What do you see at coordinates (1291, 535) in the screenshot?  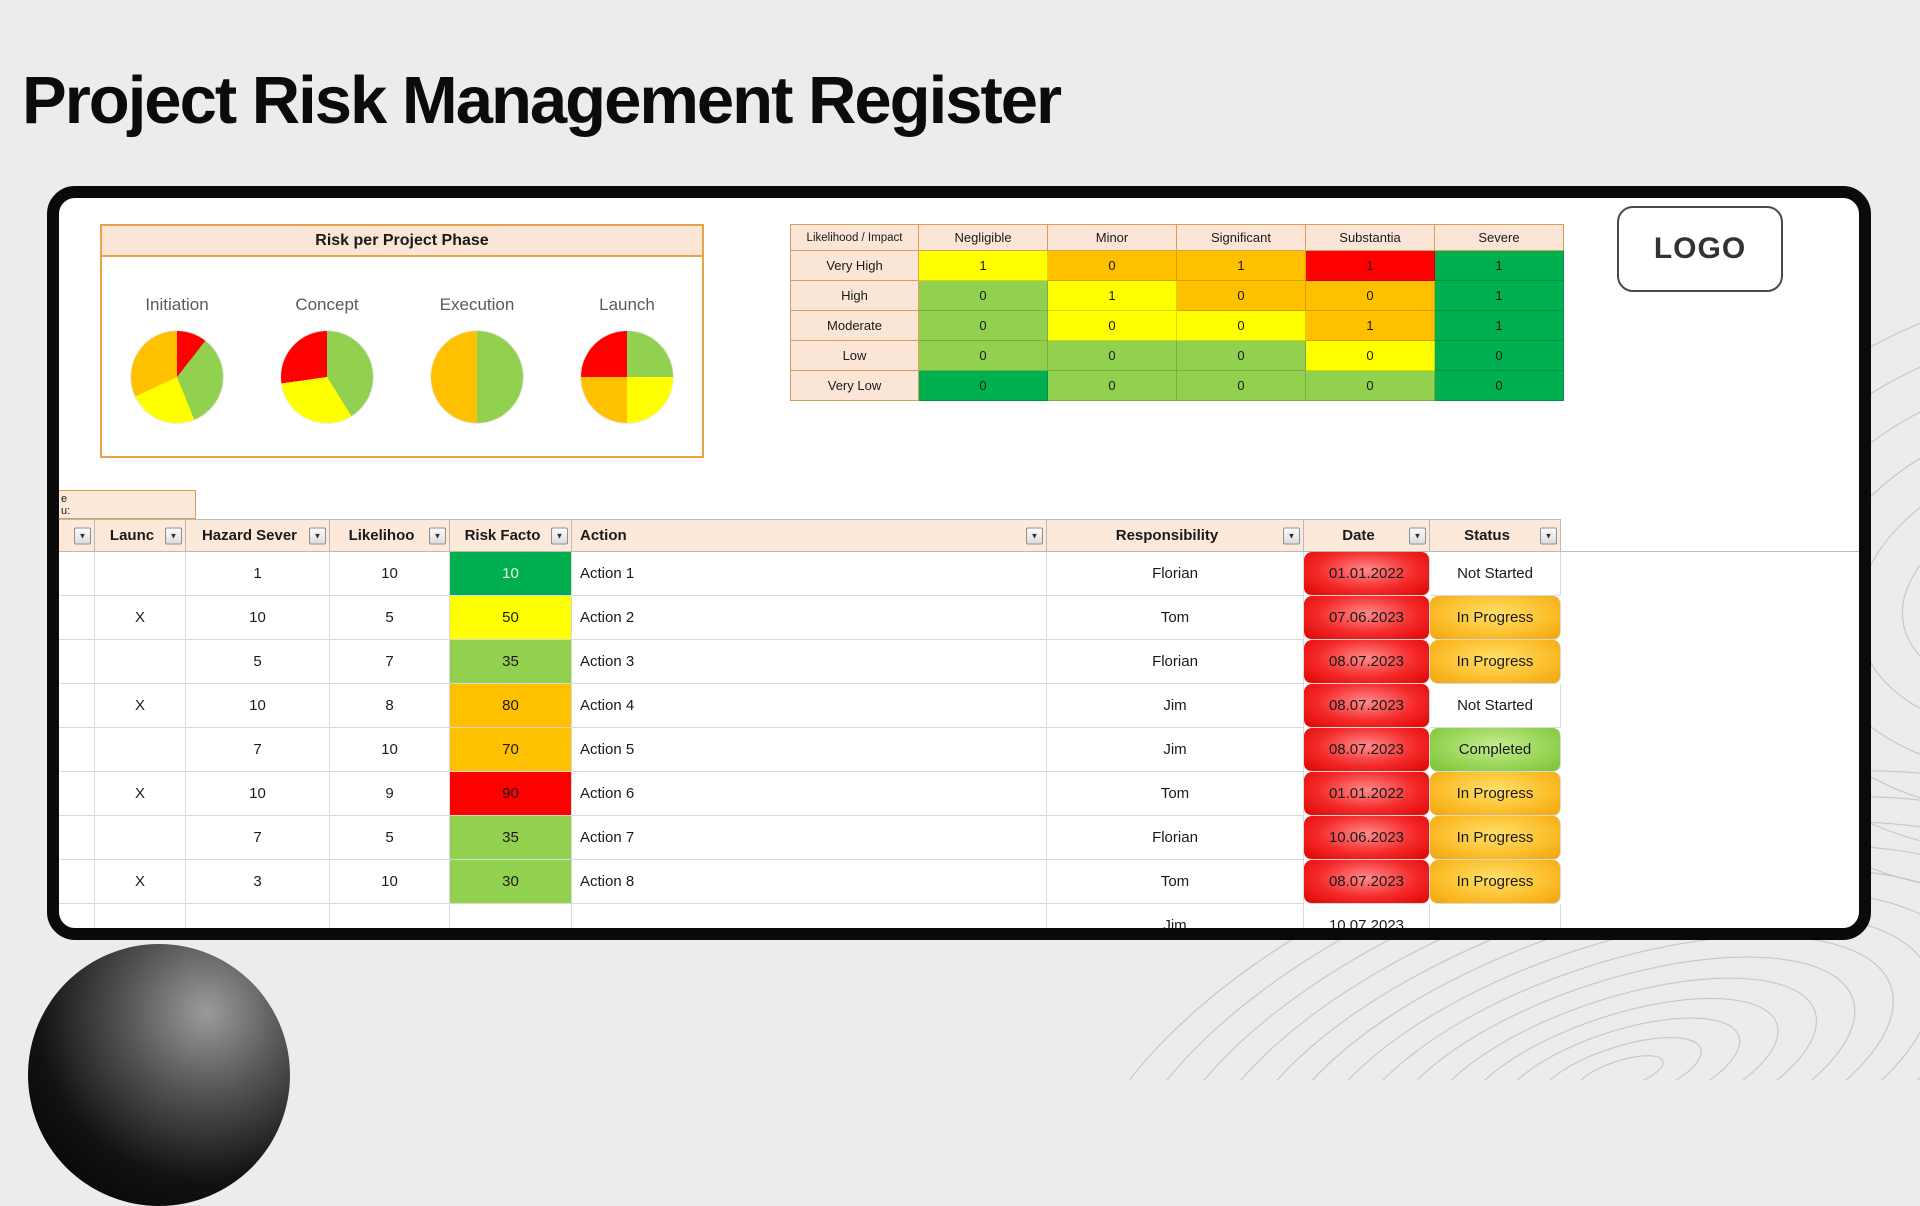 I see `filter-button-responsibility: ▼` at bounding box center [1291, 535].